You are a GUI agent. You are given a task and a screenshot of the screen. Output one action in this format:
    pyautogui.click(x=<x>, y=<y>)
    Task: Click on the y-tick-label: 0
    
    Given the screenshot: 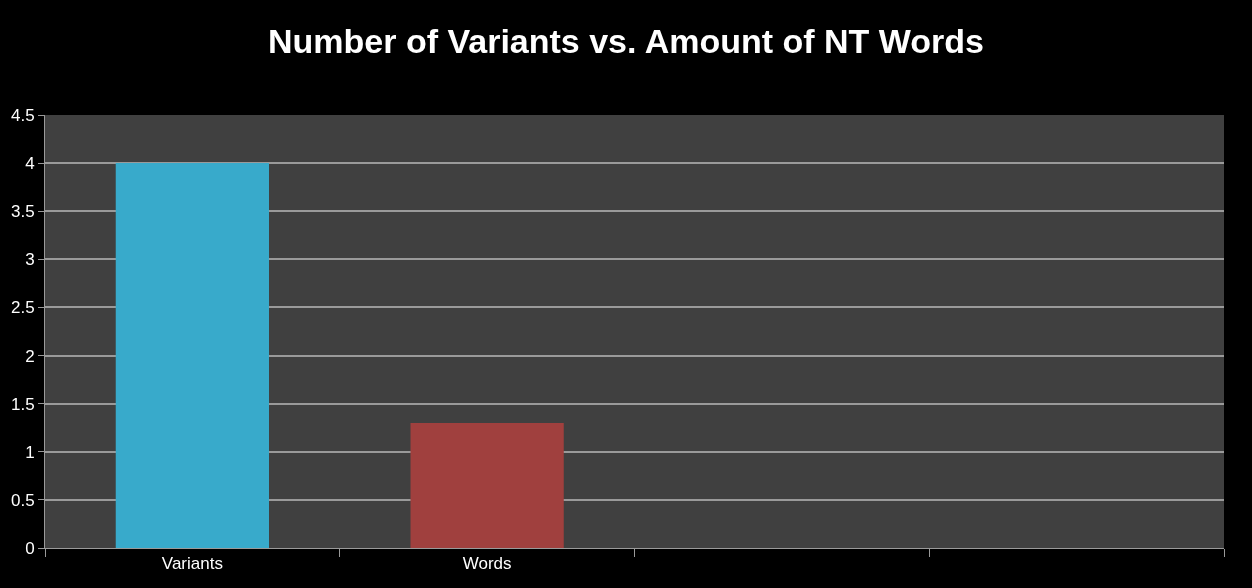 What is the action you would take?
    pyautogui.click(x=30, y=548)
    